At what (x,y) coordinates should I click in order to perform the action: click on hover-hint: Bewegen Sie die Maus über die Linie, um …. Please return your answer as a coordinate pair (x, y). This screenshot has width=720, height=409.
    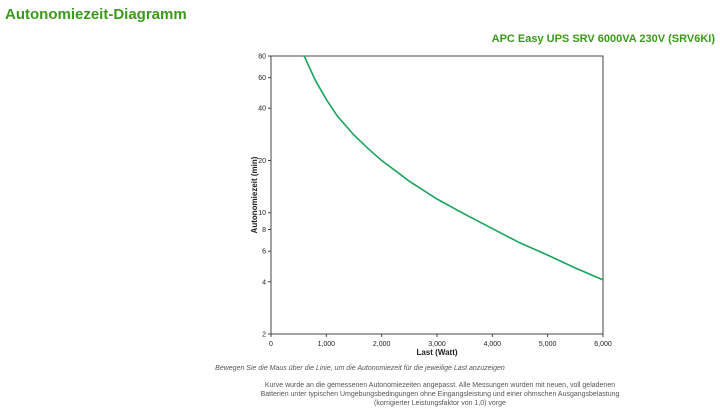
    Looking at the image, I should click on (360, 368).